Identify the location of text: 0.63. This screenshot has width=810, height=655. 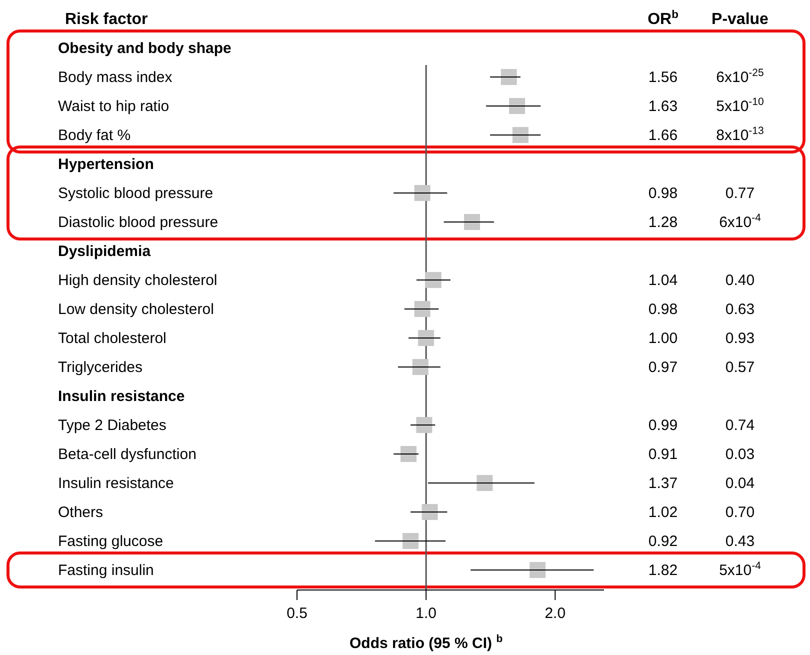
(740, 309).